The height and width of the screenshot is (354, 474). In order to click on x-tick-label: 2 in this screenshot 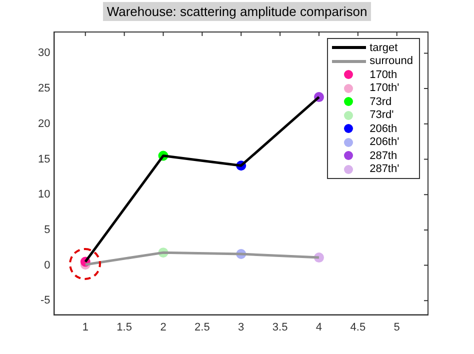, I will do `click(163, 327)`.